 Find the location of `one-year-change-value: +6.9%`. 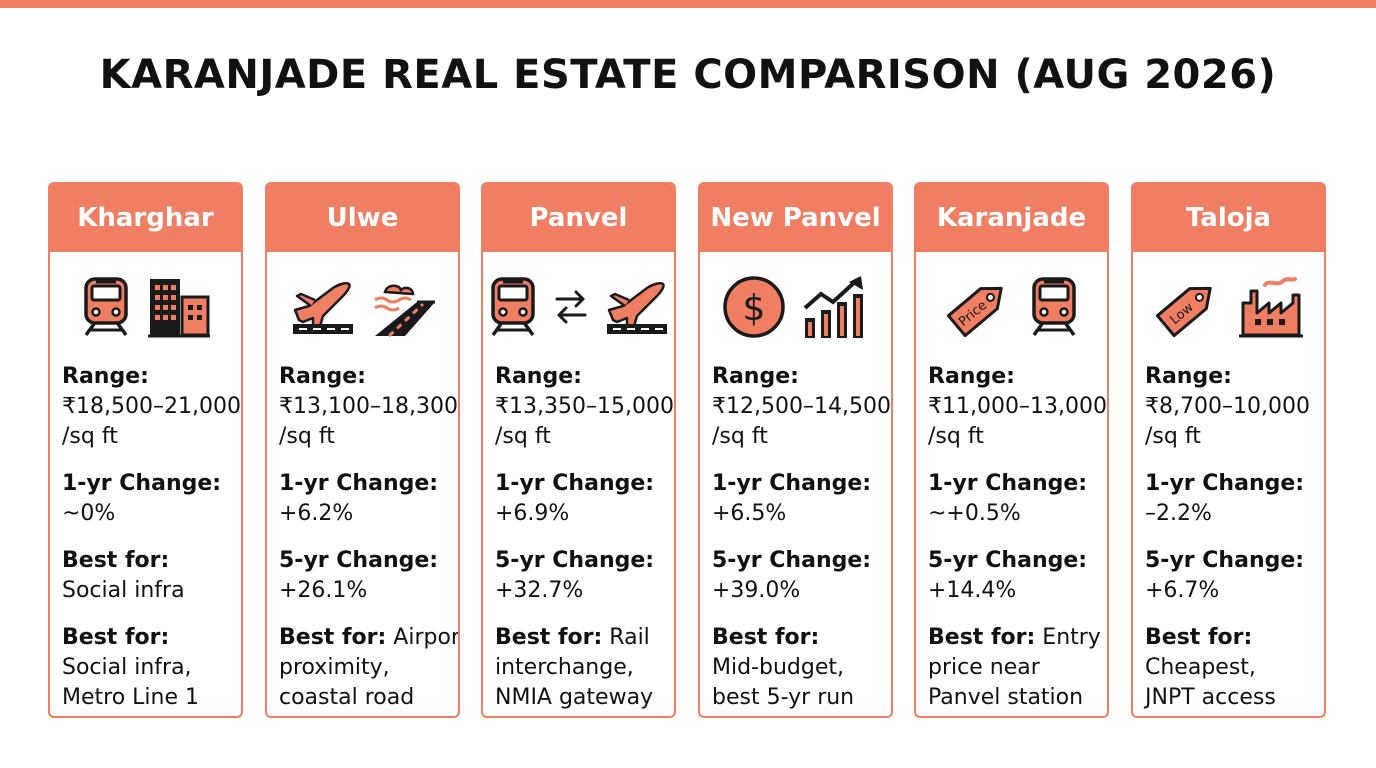

one-year-change-value: +6.9% is located at coordinates (532, 513).